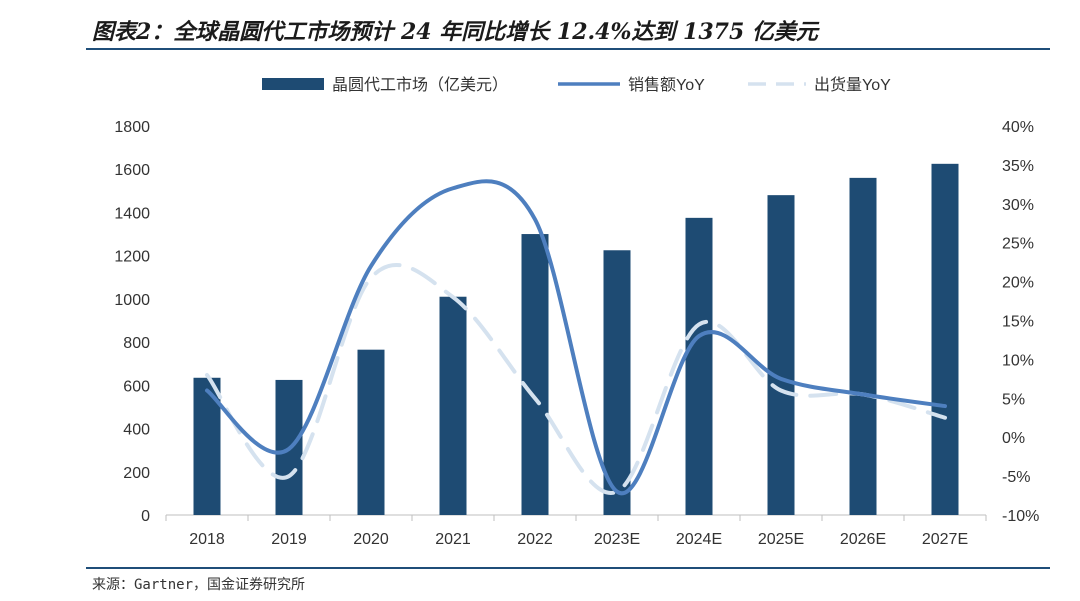 This screenshot has height=601, width=1080. What do you see at coordinates (132, 127) in the screenshot?
I see `y-left-tick-label: 1800` at bounding box center [132, 127].